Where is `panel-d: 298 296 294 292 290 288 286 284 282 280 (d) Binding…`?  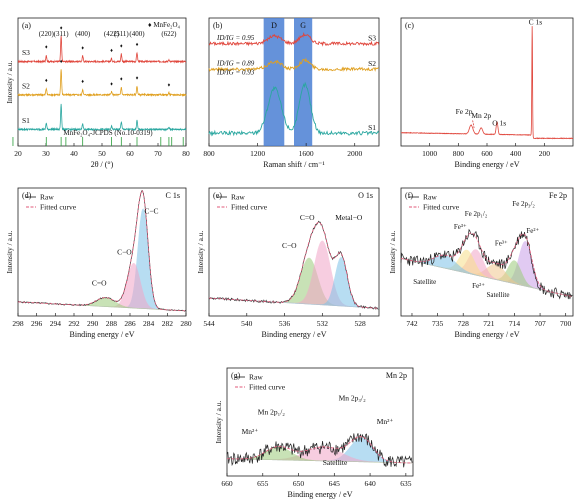 panel-d: 298 296 294 292 290 288 286 284 282 280 (d) Binding… is located at coordinates (98, 263).